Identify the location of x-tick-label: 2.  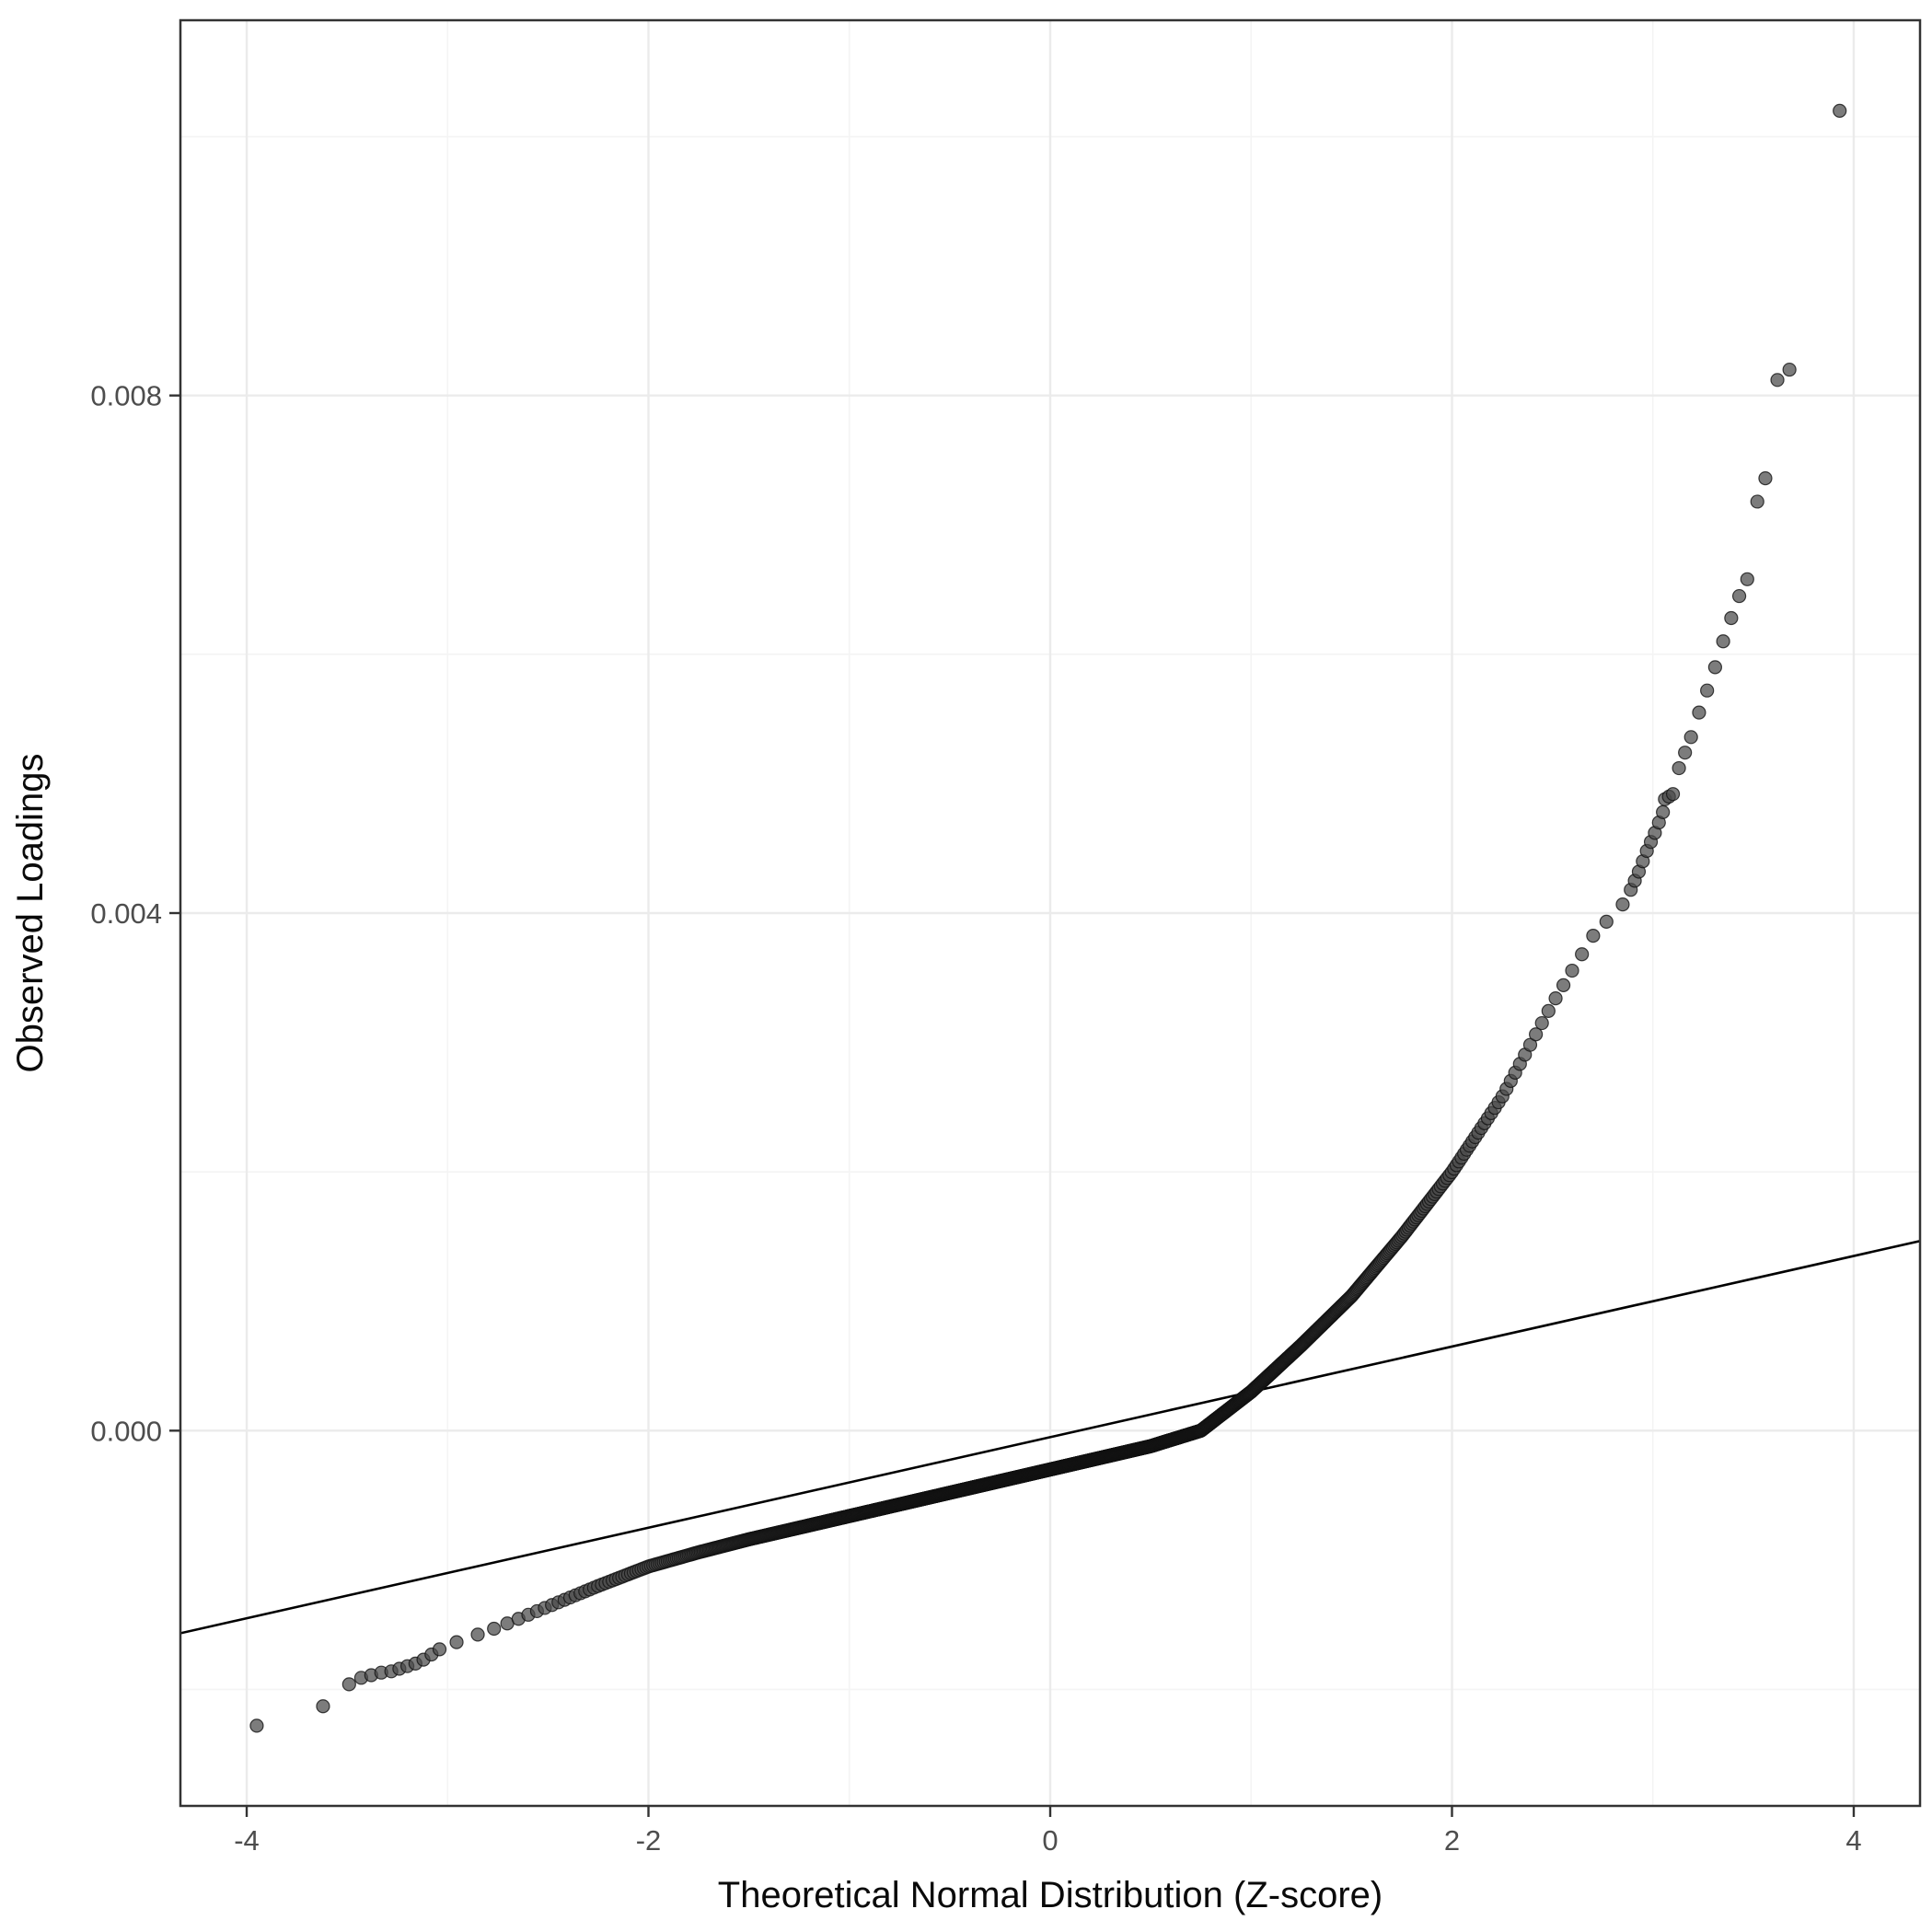
(1452, 1841).